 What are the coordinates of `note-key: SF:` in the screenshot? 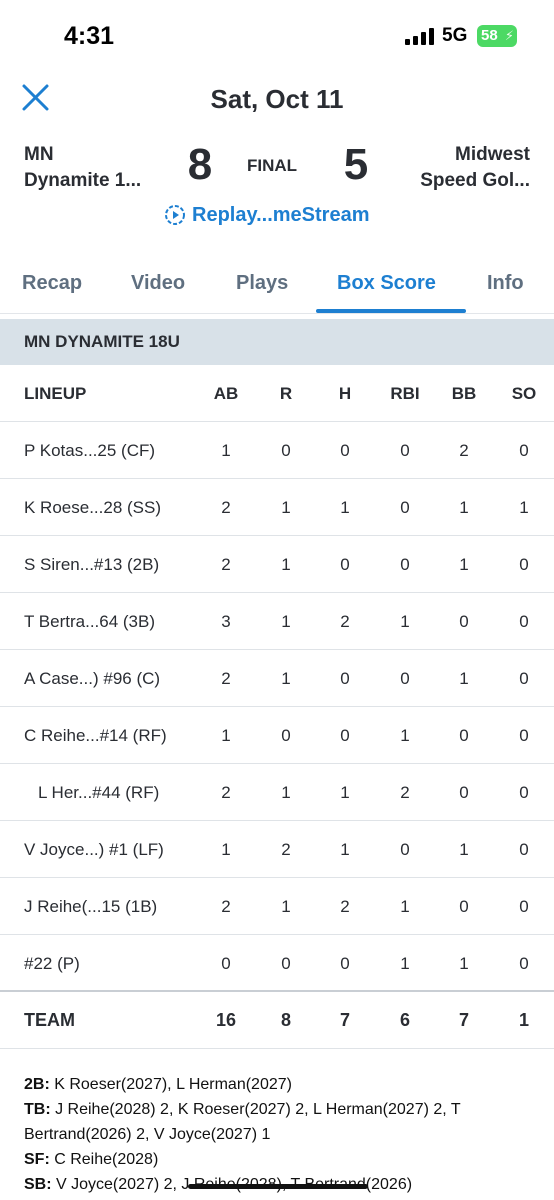 It's located at (37, 1159).